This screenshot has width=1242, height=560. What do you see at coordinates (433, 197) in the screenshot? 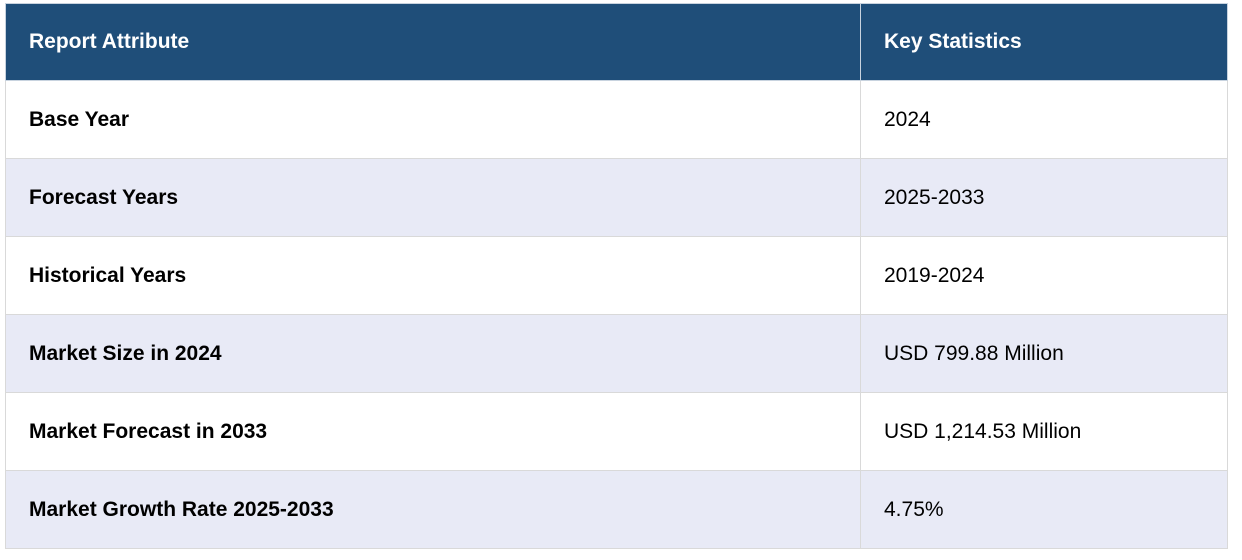
I see `row-attribute: Forecast Years` at bounding box center [433, 197].